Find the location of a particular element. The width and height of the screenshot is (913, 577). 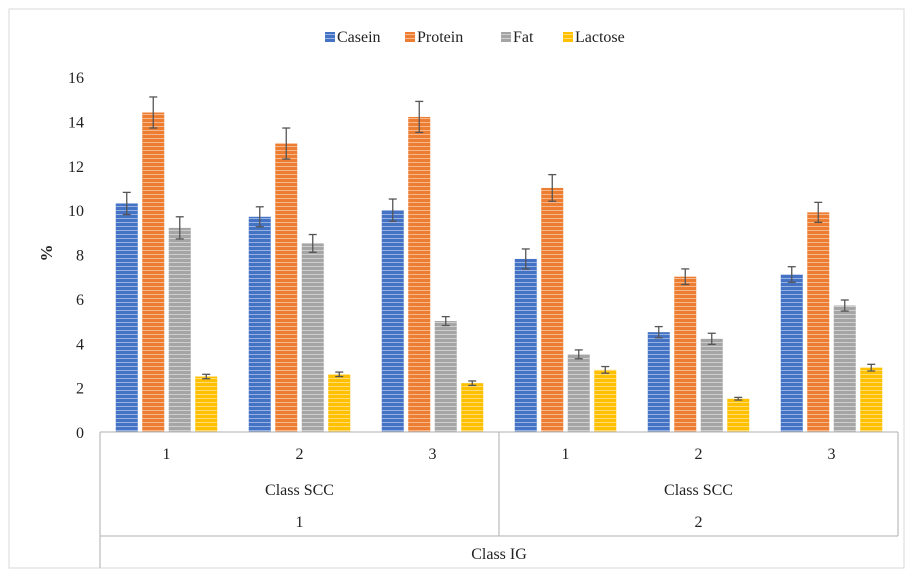

y-tick-label: 10 is located at coordinates (76, 211).